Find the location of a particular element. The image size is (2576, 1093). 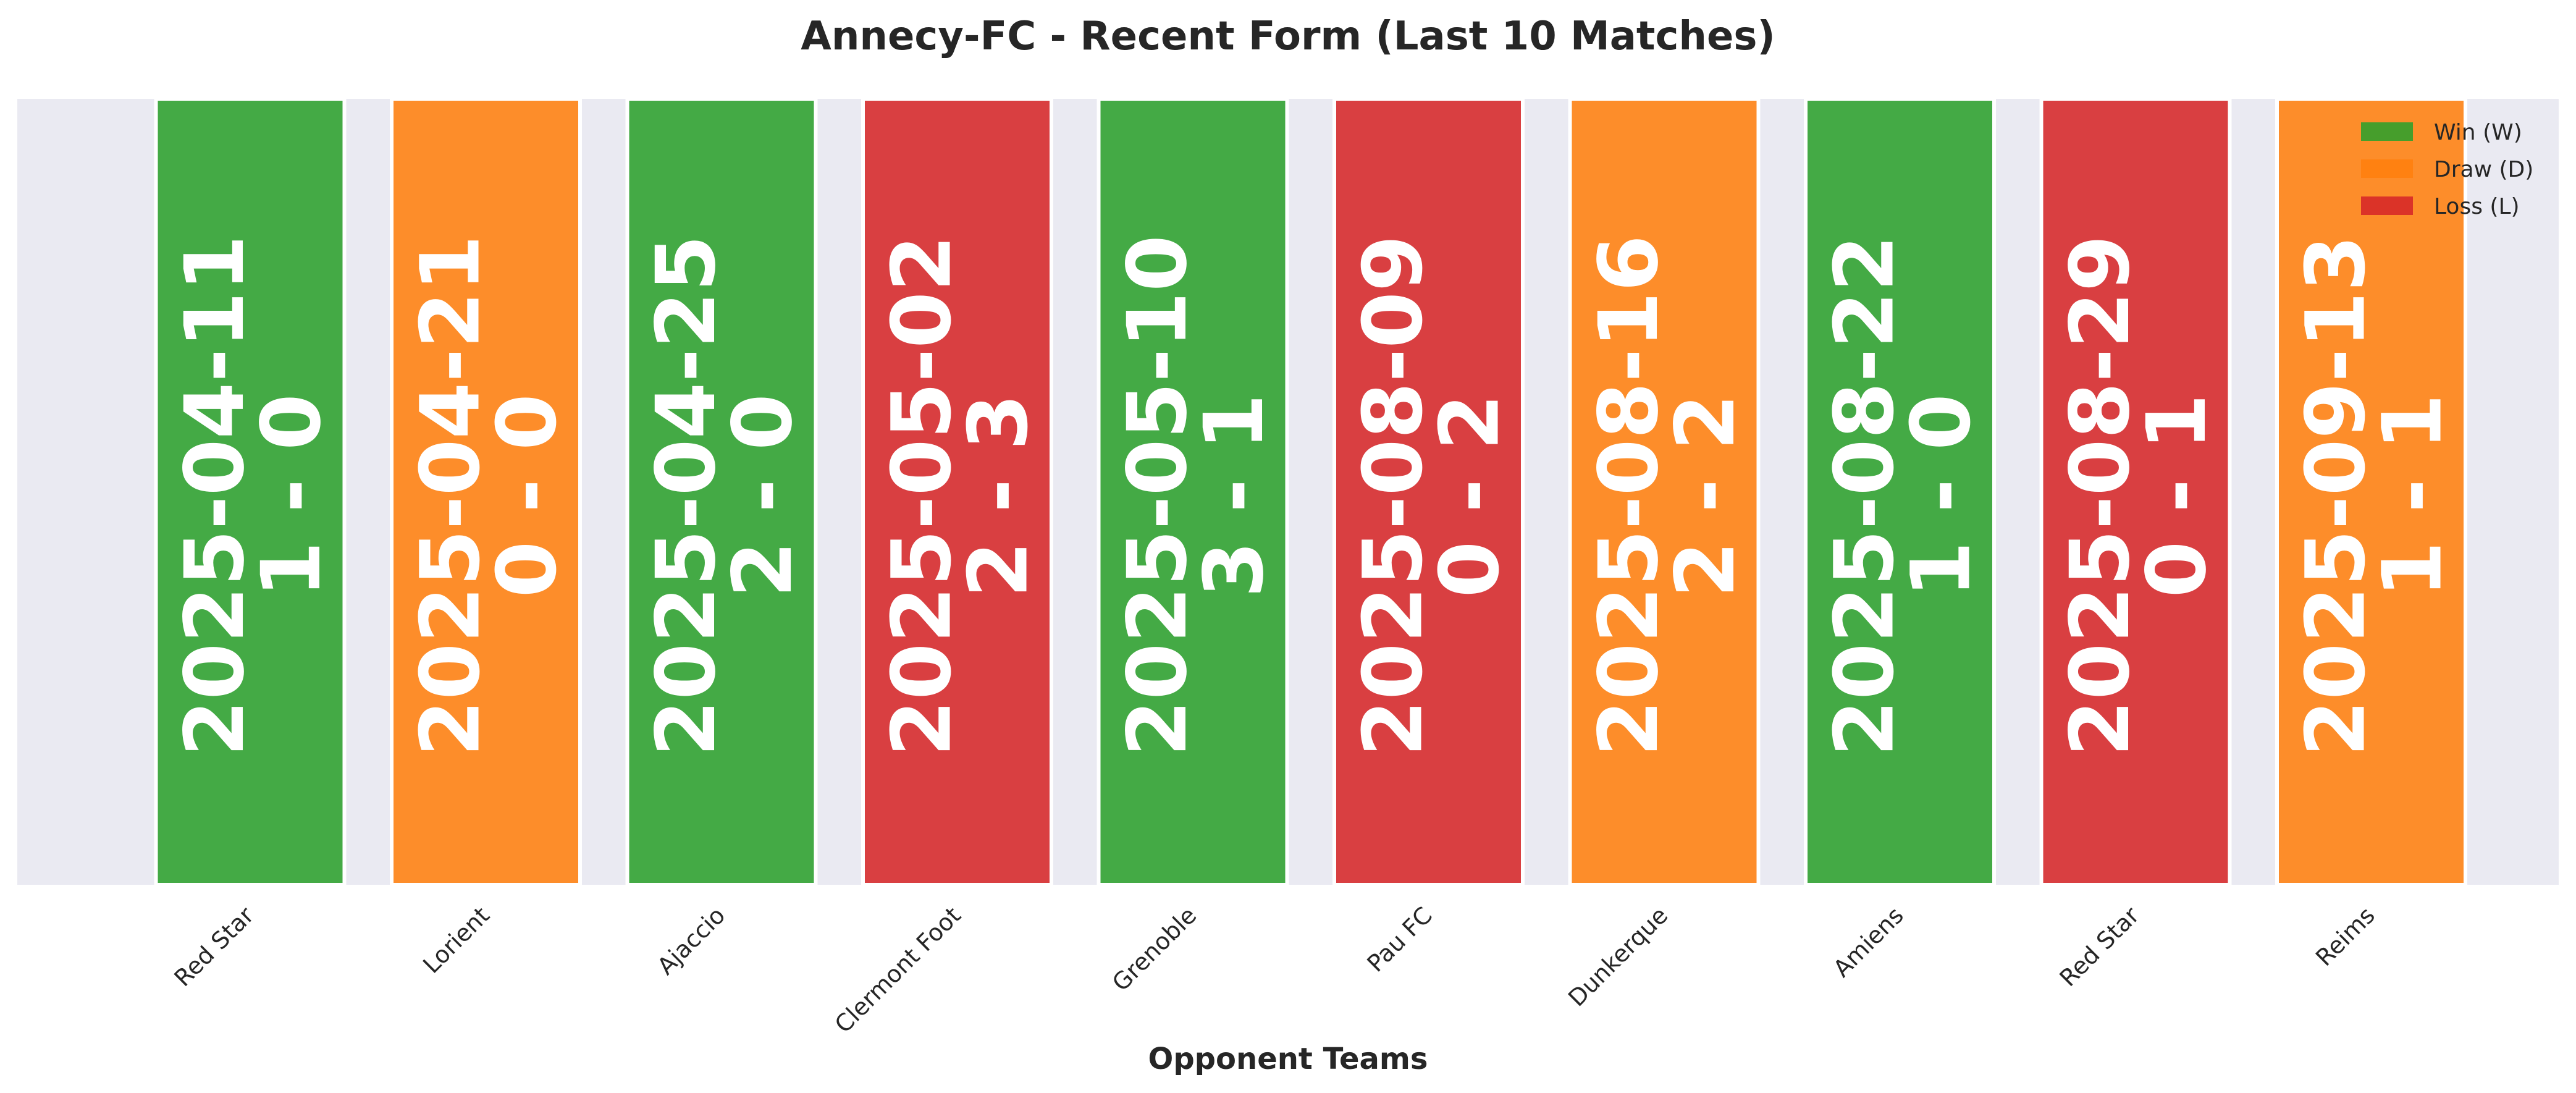

bar-label-8: 2025-08-221 - 0 is located at coordinates (1903, 496).